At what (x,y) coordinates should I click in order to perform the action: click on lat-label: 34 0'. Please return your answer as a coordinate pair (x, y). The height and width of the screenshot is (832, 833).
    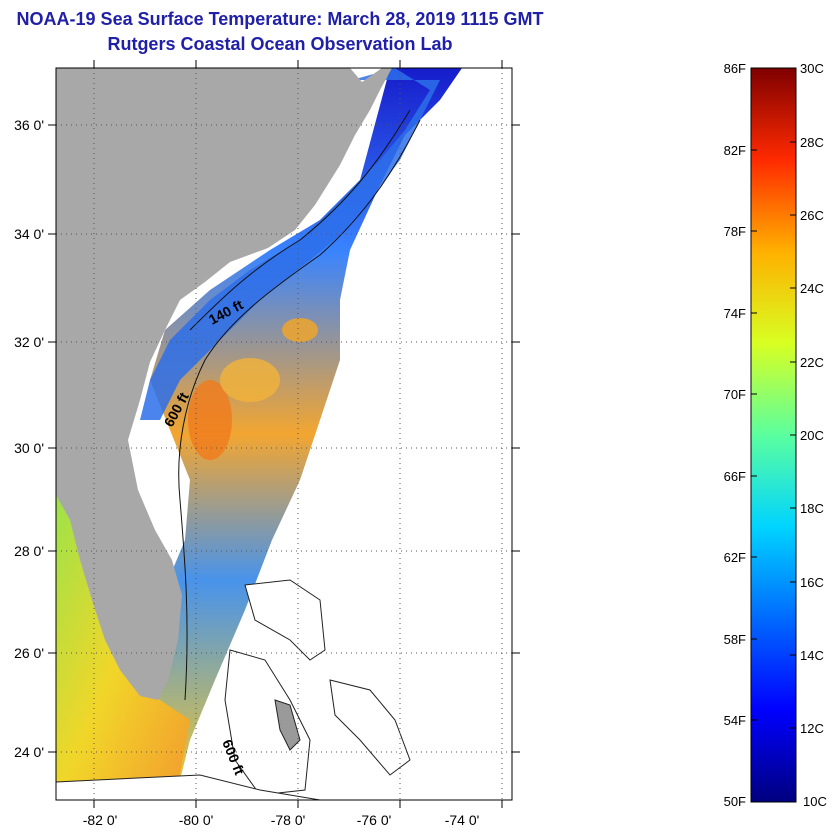
    Looking at the image, I should click on (29, 234).